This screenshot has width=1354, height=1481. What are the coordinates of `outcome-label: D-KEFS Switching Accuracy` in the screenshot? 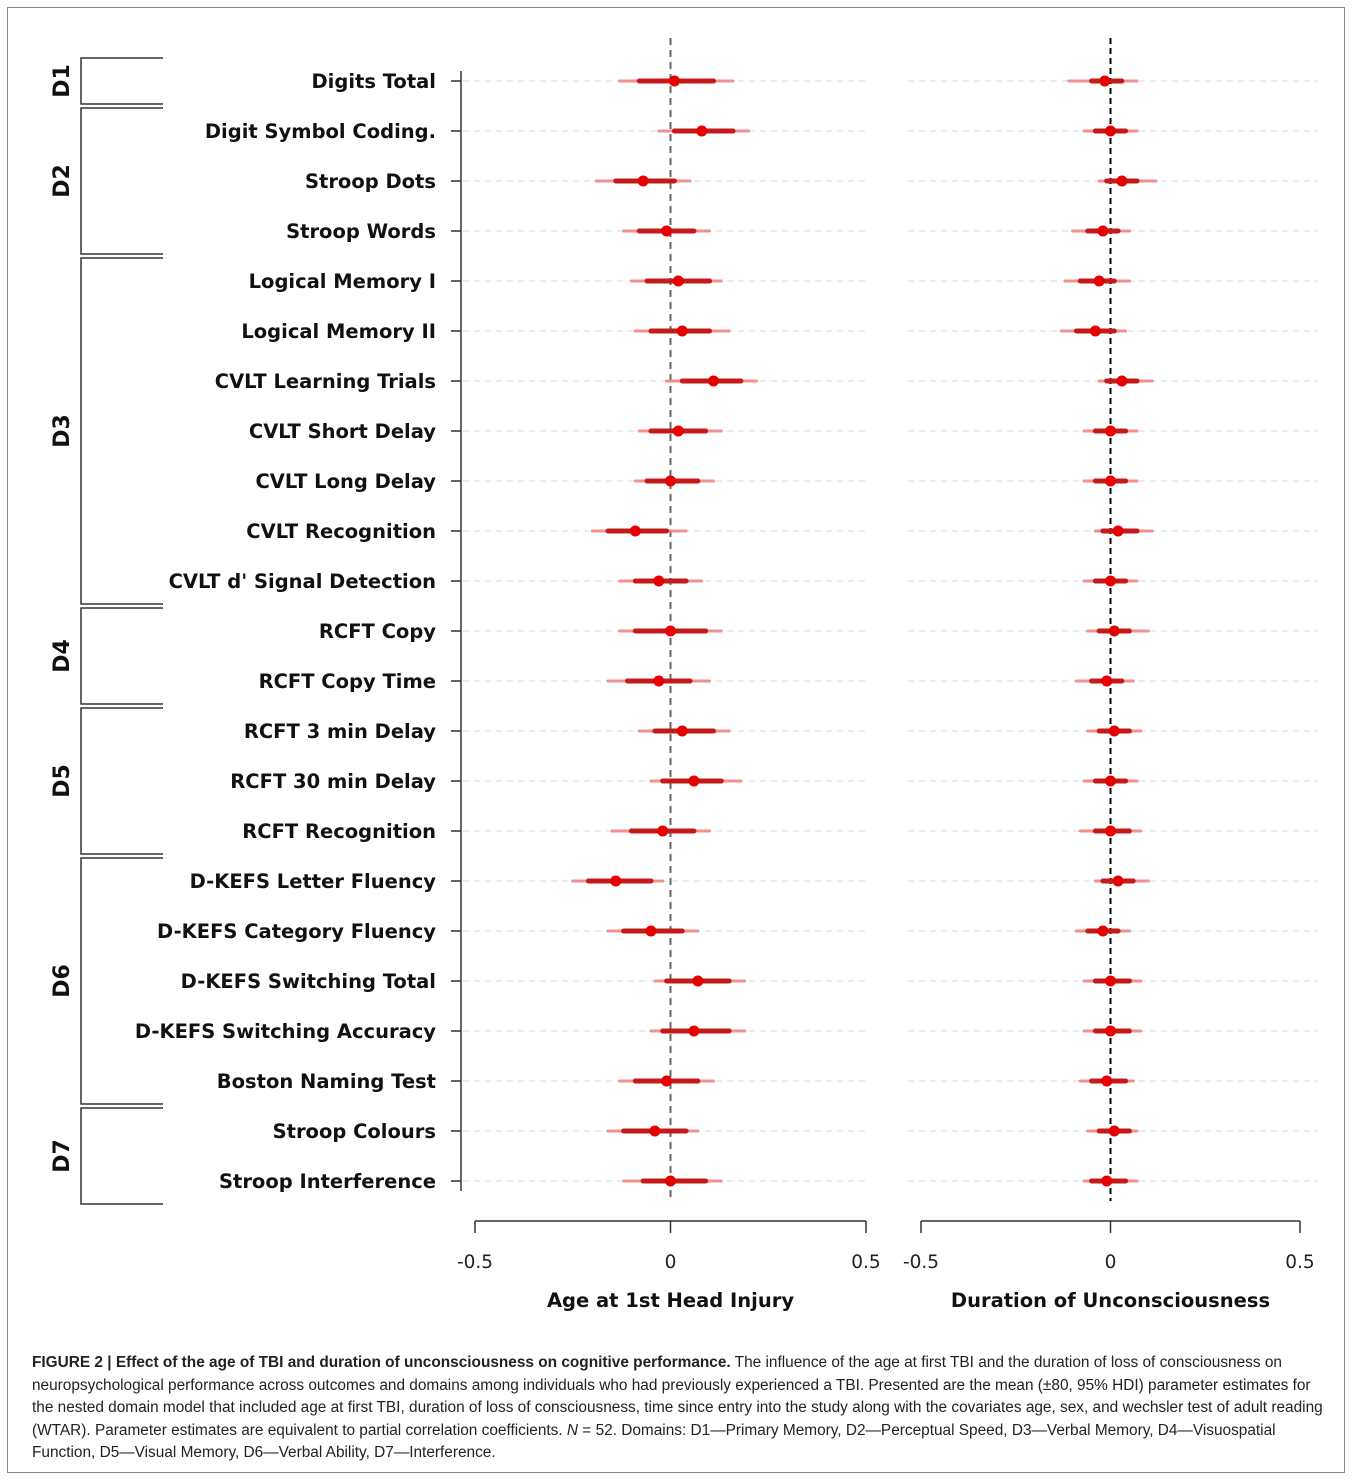 It's located at (285, 1031).